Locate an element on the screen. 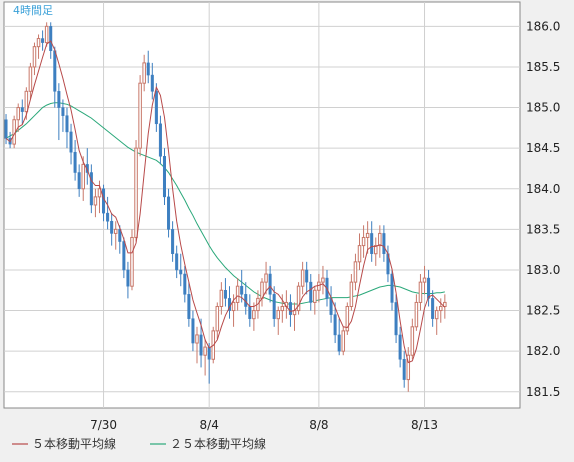  y-tick-label: 183.5 is located at coordinates (543, 229).